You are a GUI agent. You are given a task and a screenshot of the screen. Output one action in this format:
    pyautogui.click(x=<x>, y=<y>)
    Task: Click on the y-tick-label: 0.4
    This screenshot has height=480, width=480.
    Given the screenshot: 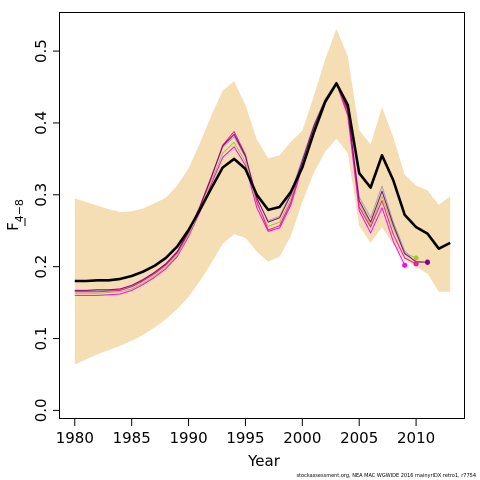 What is the action you would take?
    pyautogui.click(x=41, y=123)
    